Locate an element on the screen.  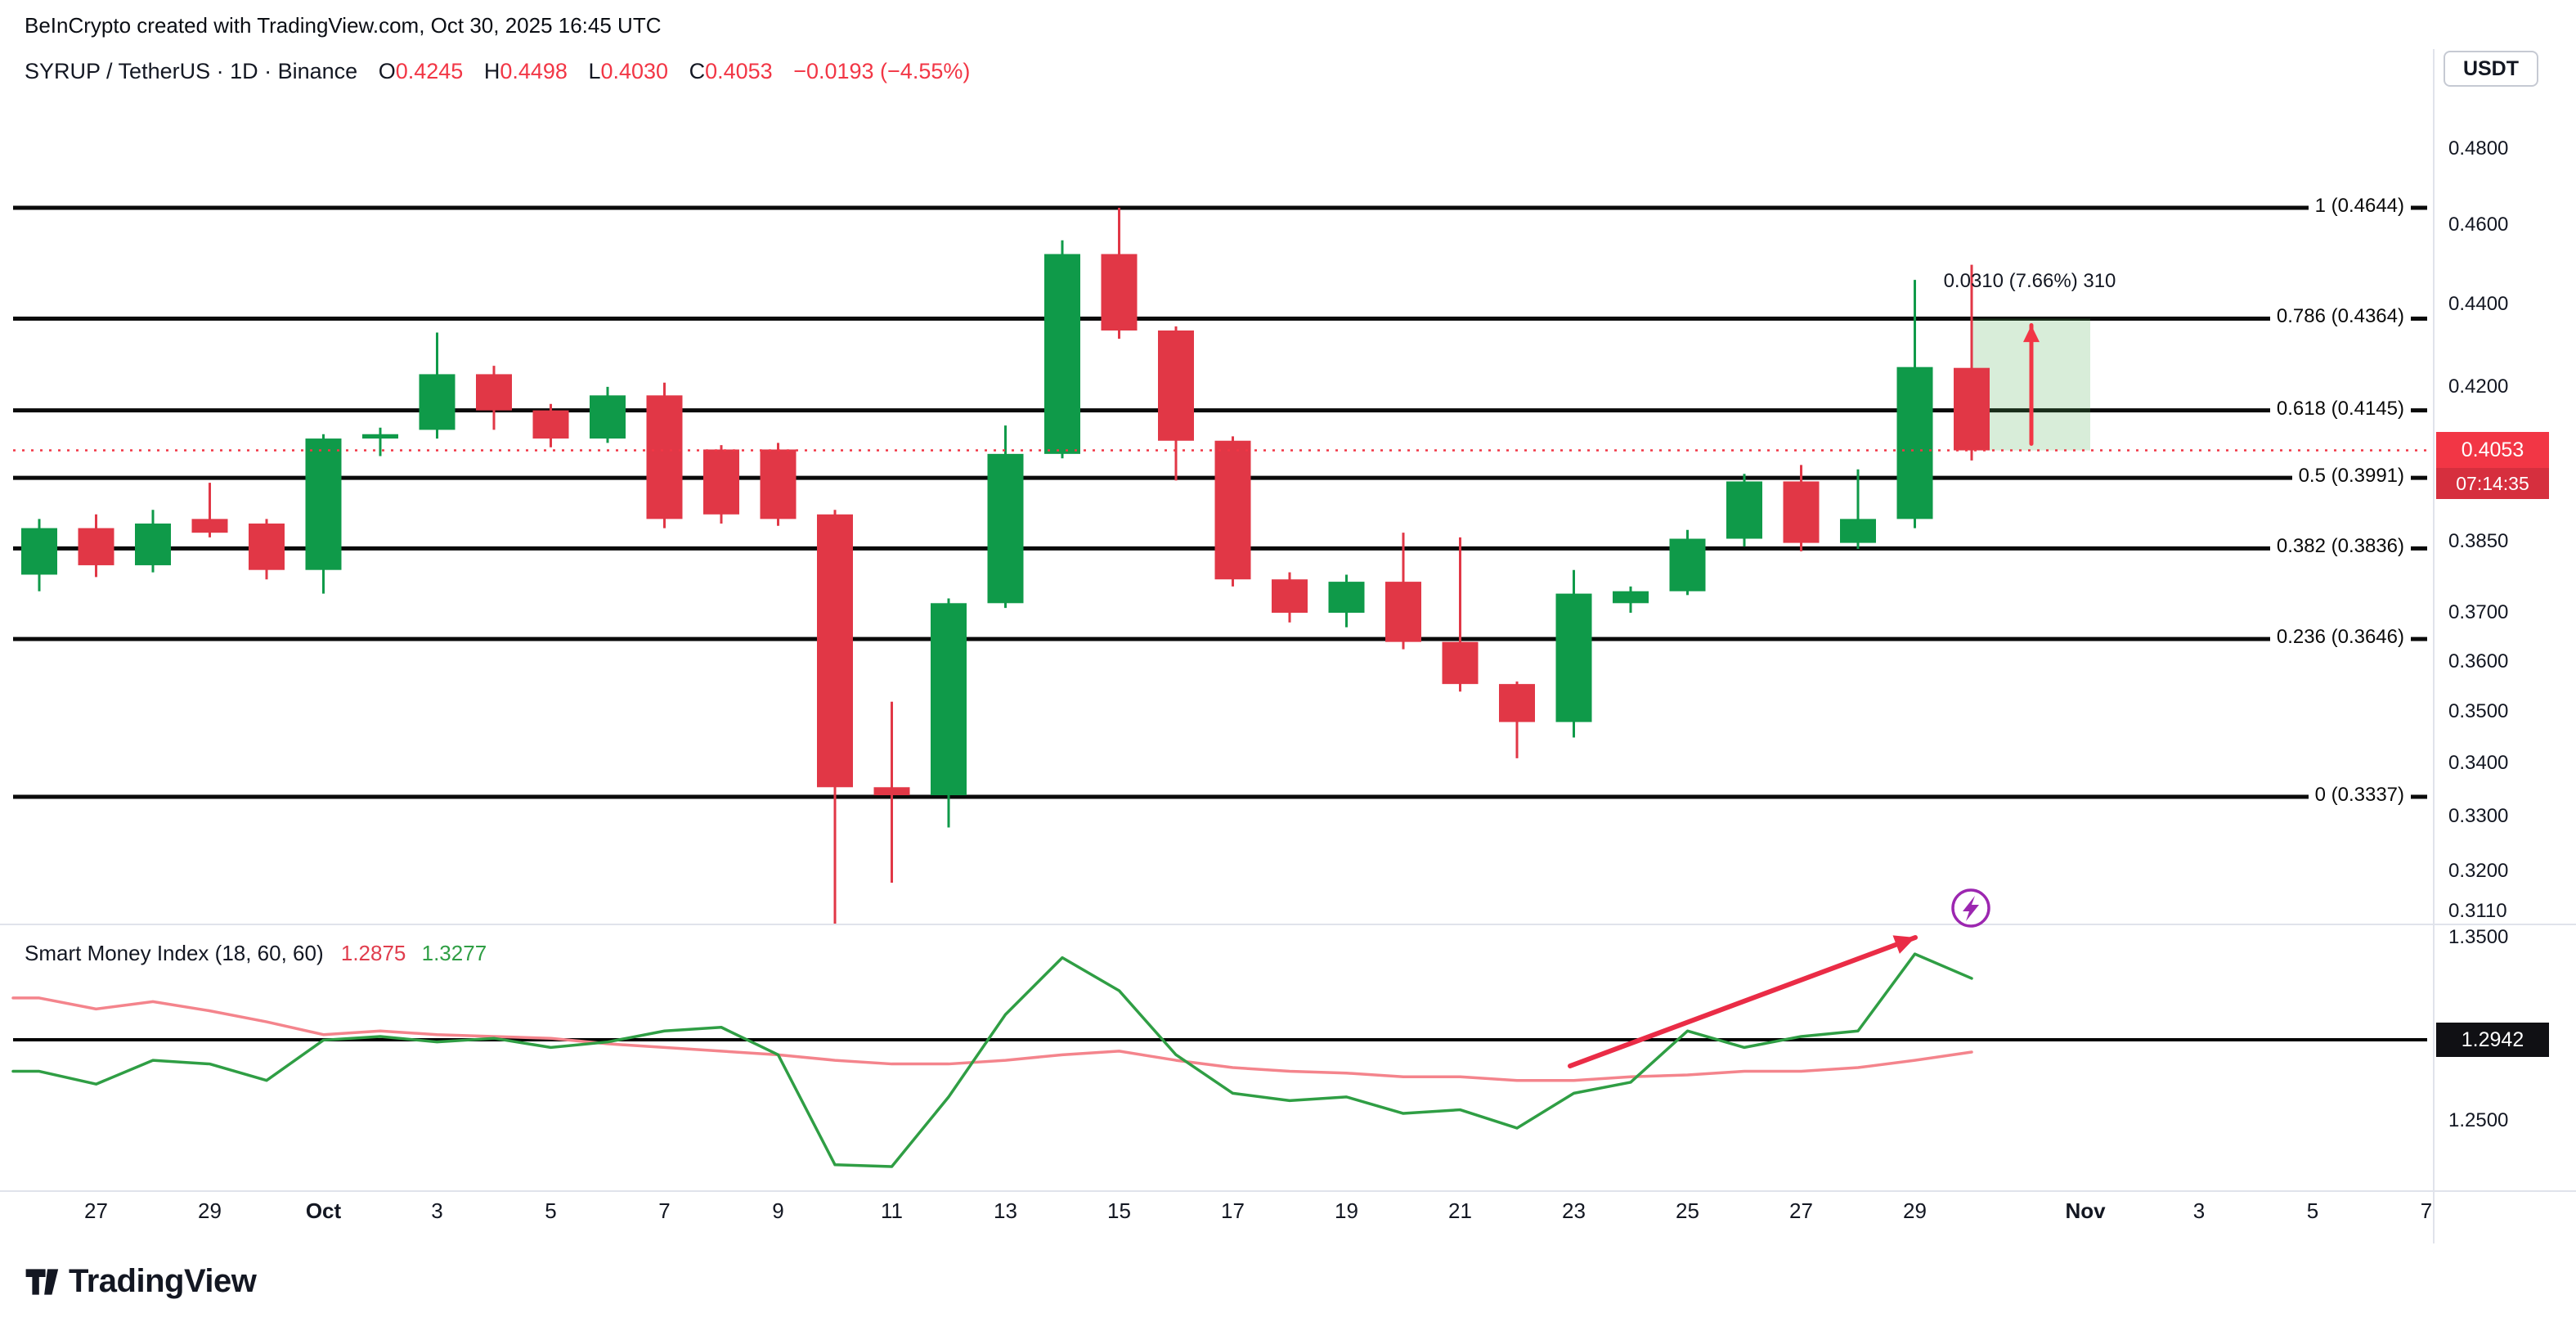
tradingview-logo: TradingView is located at coordinates (141, 1281).